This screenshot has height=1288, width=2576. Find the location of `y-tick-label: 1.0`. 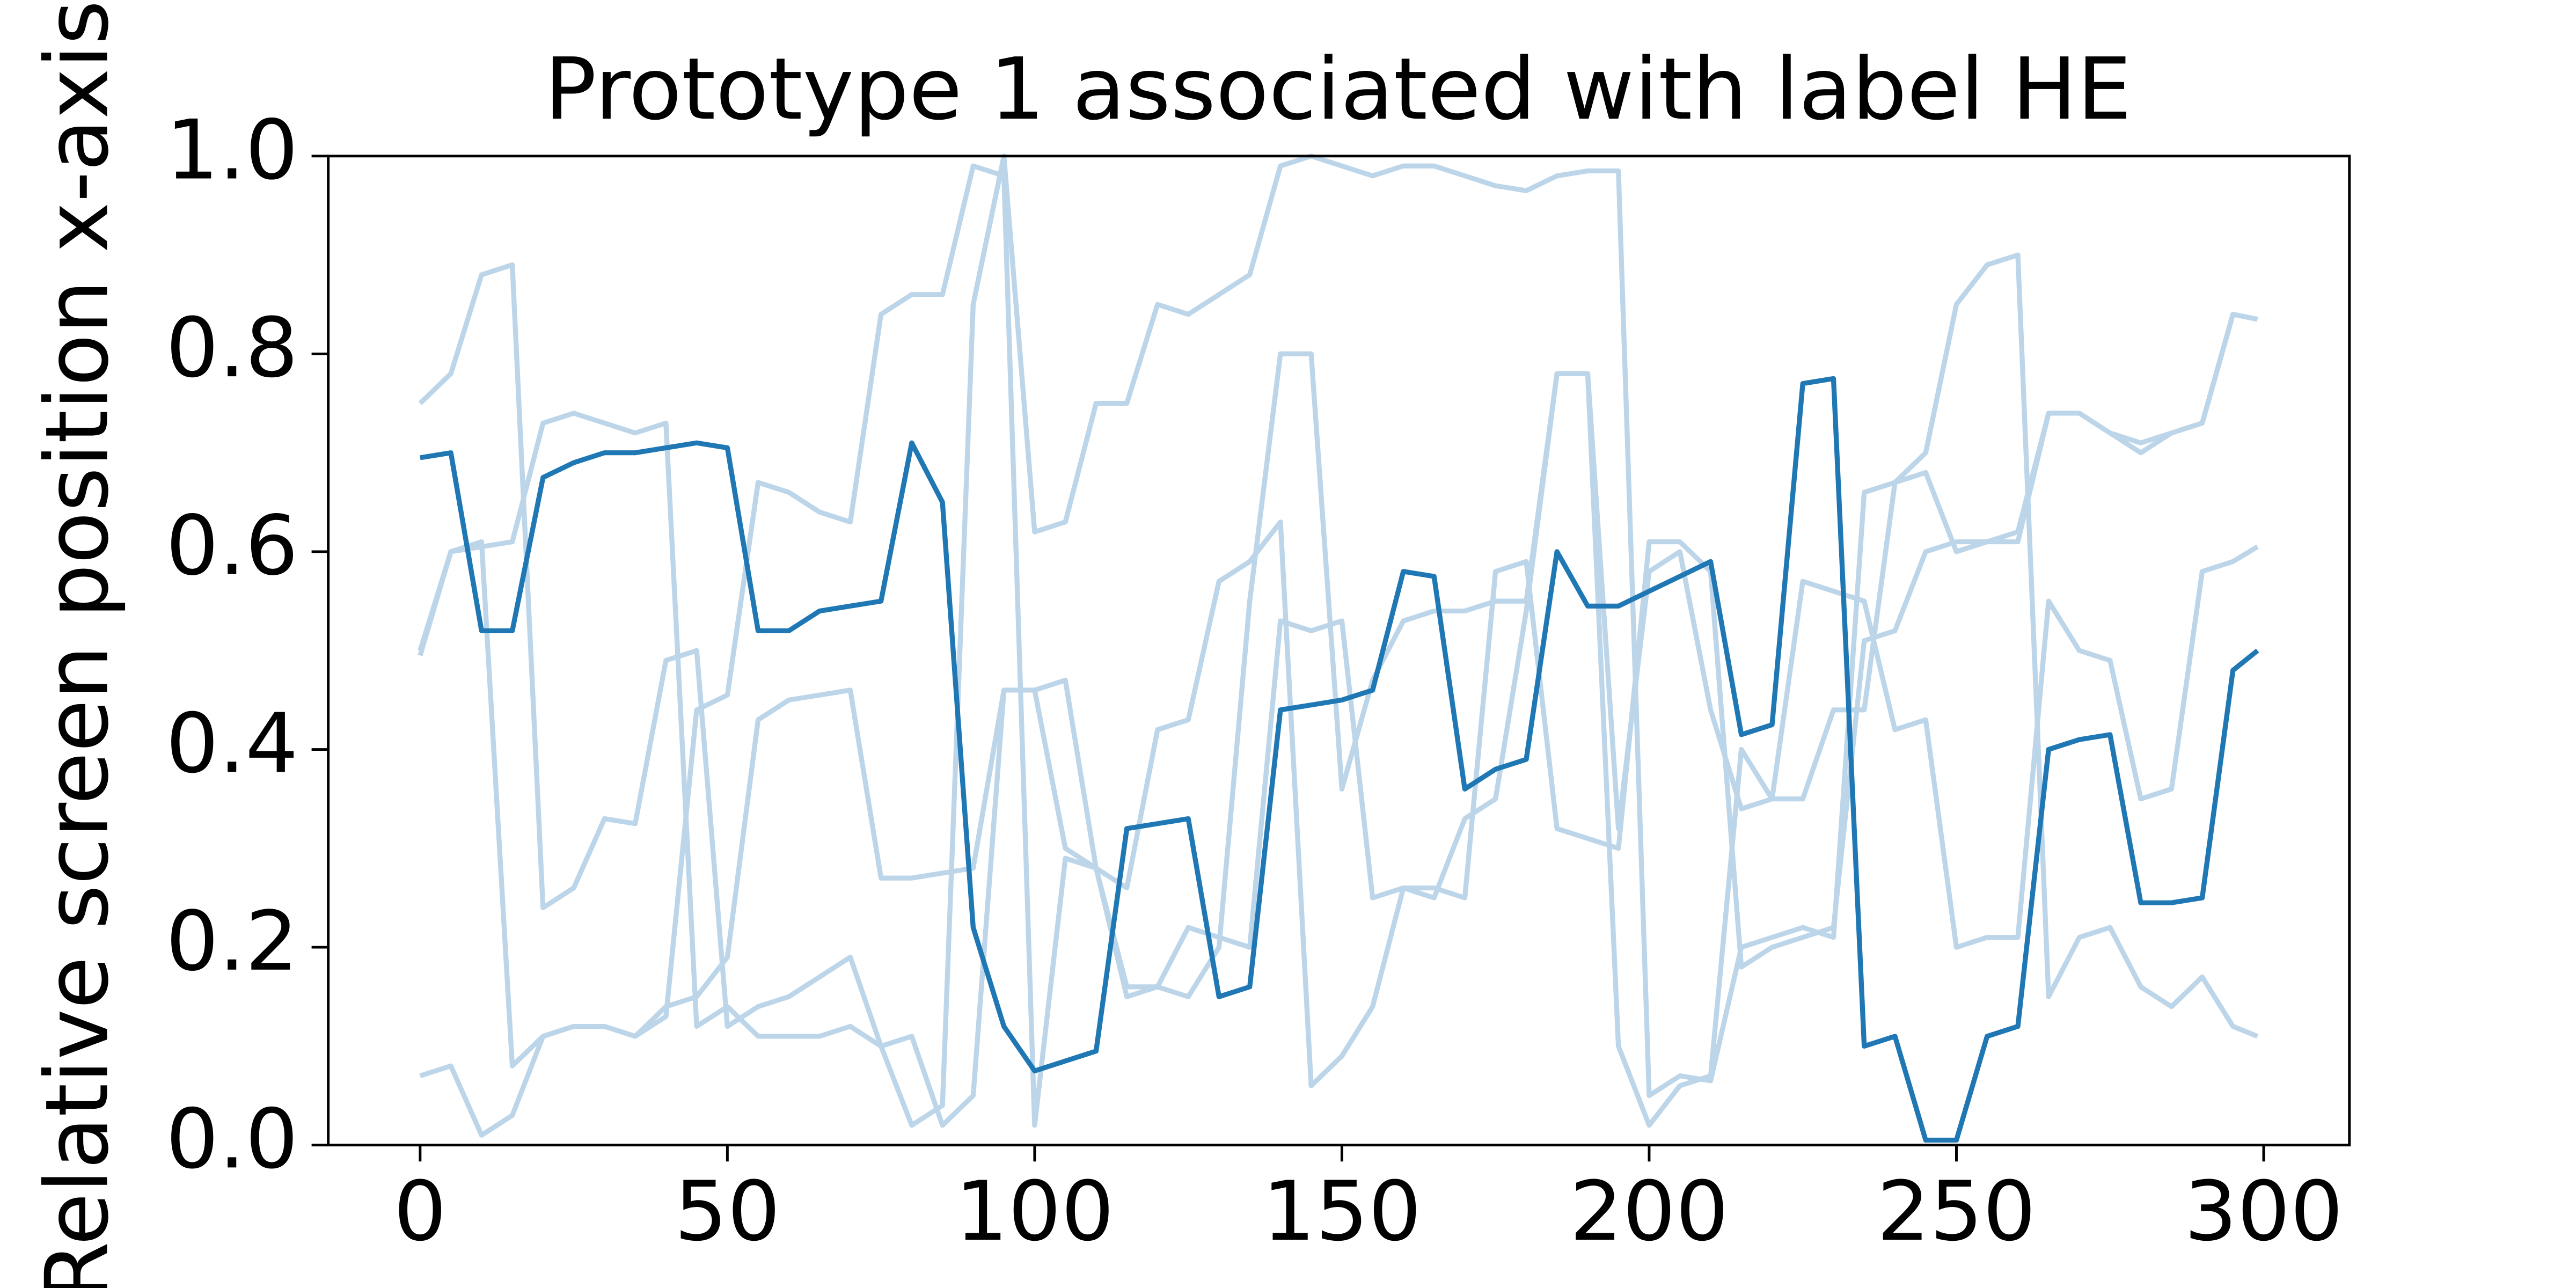

y-tick-label: 1.0 is located at coordinates (232, 151).